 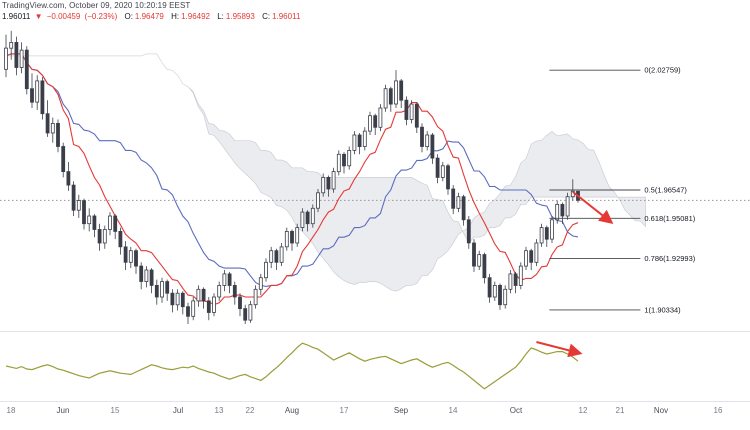 I want to click on time-axis-label: 14, so click(x=453, y=410).